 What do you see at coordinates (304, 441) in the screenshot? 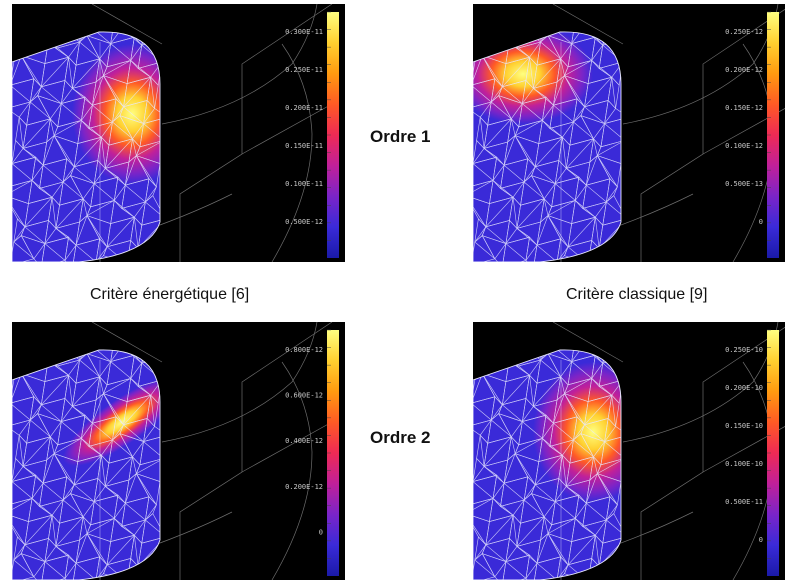
I see `colorbar-tick-label: 0.400E-12` at bounding box center [304, 441].